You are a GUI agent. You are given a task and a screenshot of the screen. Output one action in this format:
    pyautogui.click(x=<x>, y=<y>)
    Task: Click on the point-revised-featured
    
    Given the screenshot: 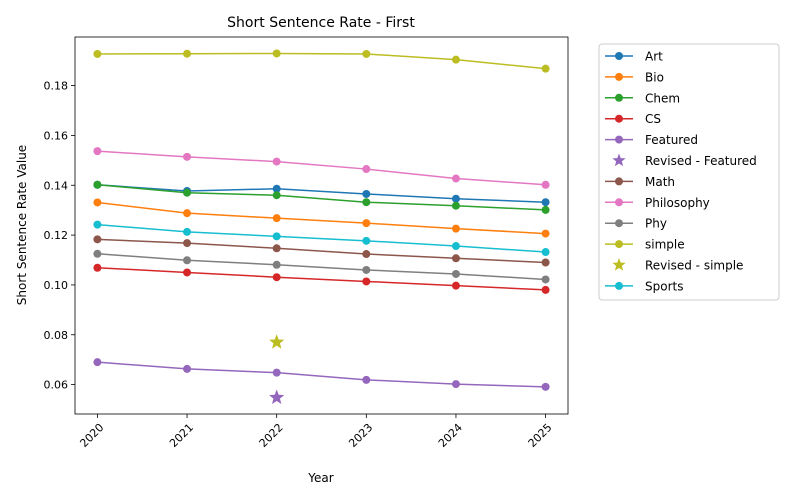 What is the action you would take?
    pyautogui.click(x=277, y=397)
    